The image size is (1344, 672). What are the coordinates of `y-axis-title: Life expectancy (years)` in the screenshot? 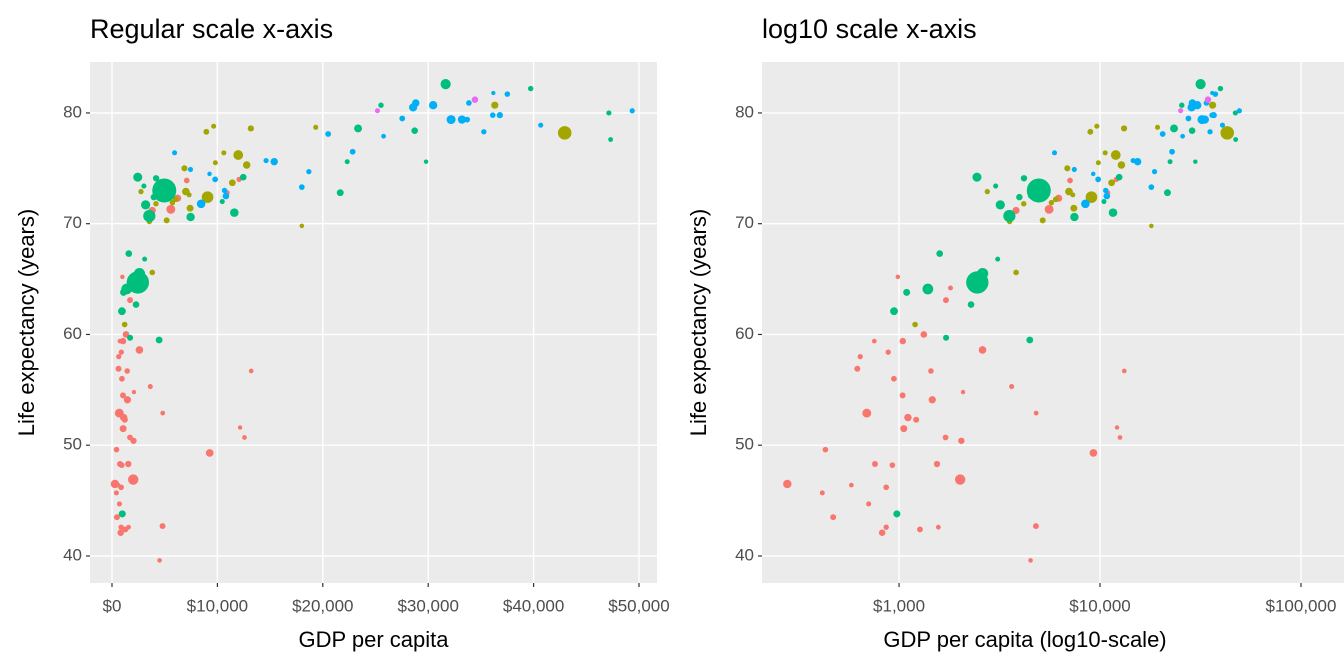 It's located at (26, 322).